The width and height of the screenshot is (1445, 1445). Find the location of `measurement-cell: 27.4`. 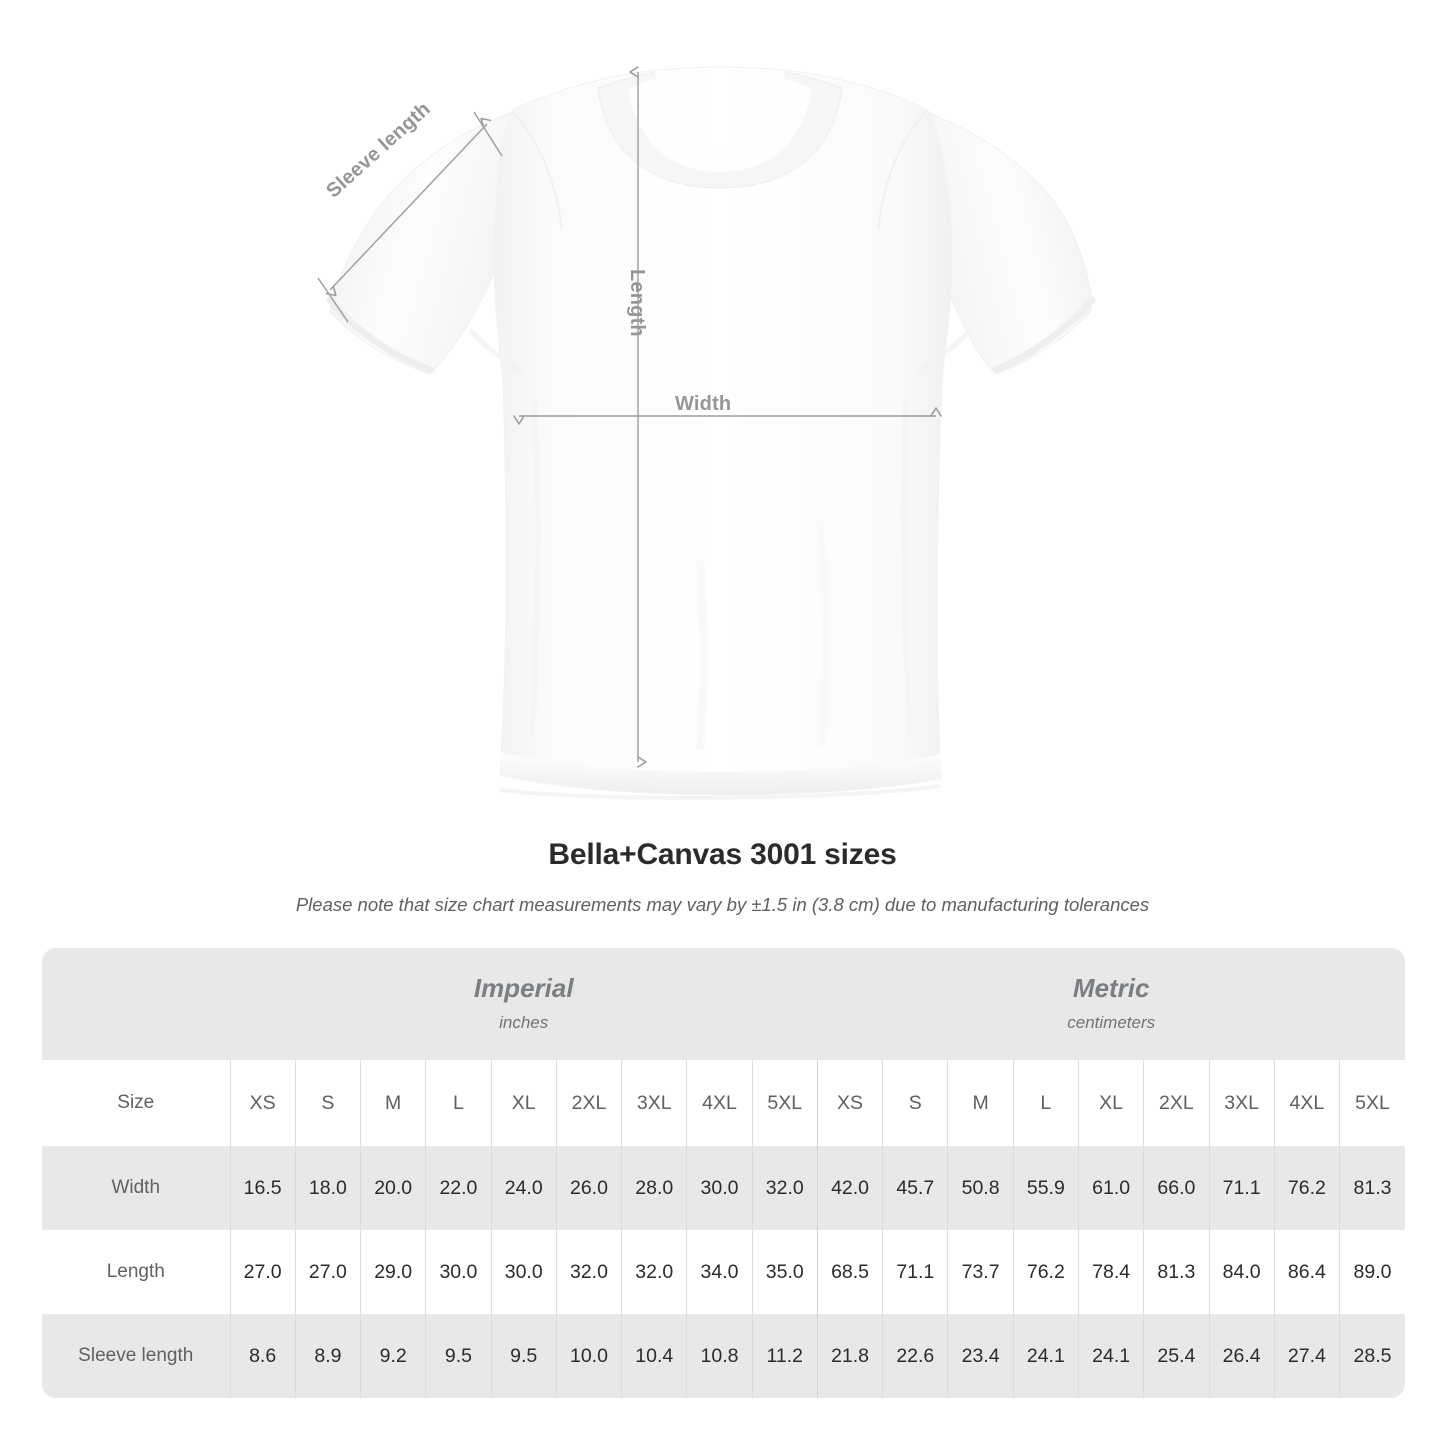

measurement-cell: 27.4 is located at coordinates (1306, 1356).